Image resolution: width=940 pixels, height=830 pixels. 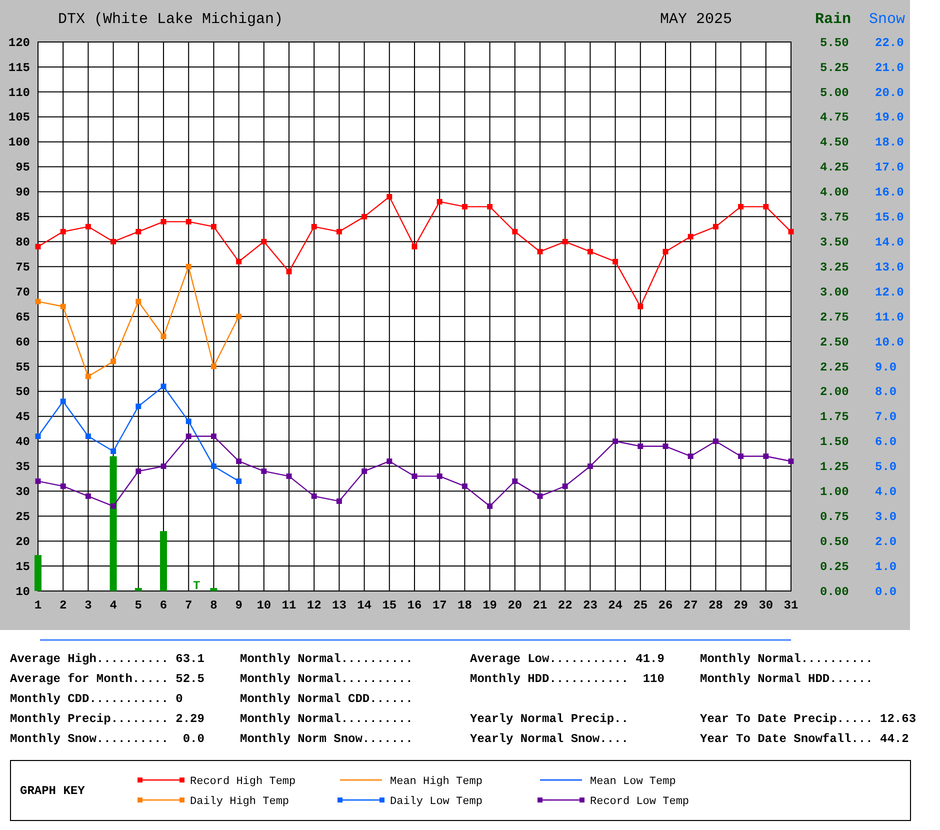 What do you see at coordinates (264, 605) in the screenshot?
I see `x-tick-label: 10` at bounding box center [264, 605].